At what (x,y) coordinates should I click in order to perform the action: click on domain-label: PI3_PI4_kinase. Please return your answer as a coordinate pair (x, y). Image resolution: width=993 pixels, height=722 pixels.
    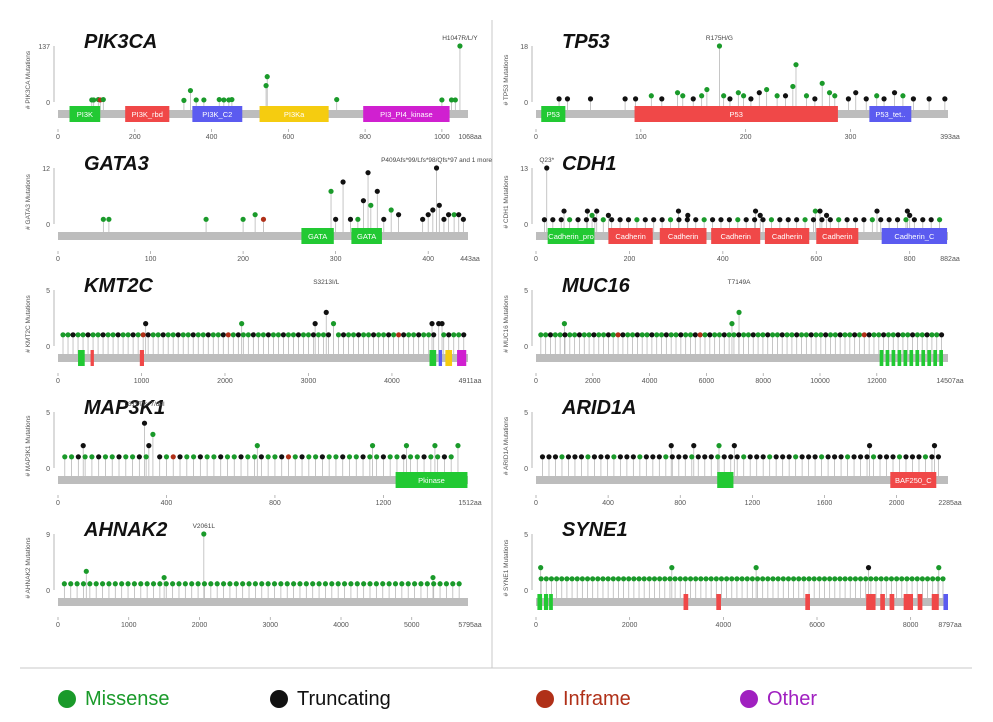
    Looking at the image, I should click on (406, 114).